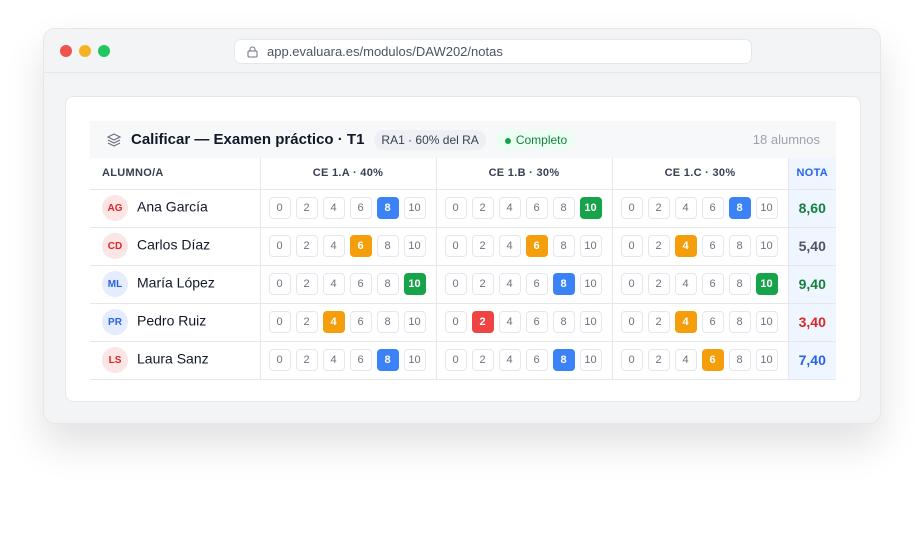  Describe the element at coordinates (115, 284) in the screenshot. I see `avatar: ML` at that location.